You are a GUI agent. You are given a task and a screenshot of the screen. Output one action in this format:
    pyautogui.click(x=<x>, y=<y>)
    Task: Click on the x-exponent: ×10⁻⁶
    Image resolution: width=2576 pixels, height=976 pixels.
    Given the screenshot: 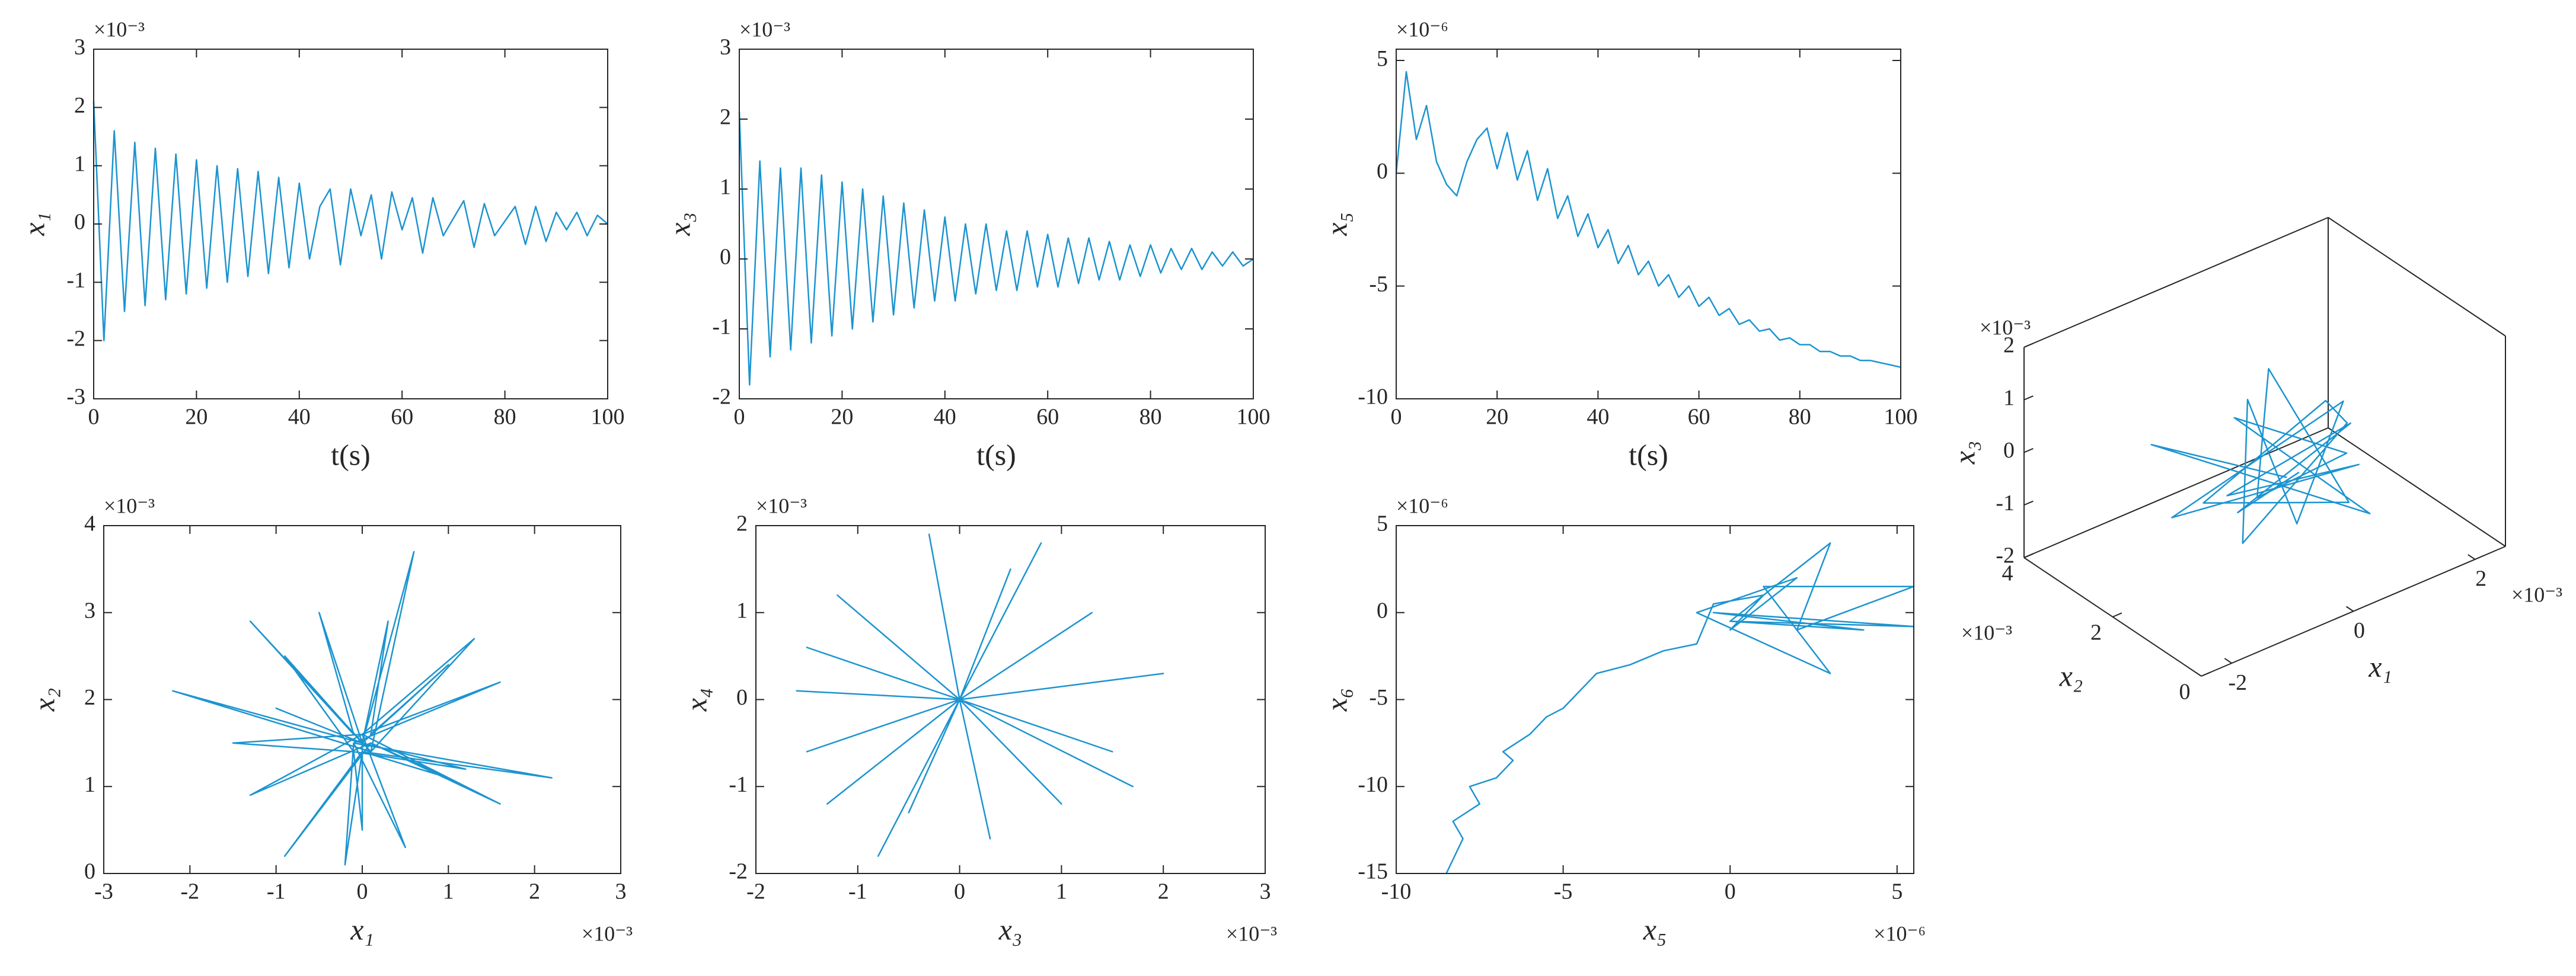 What is the action you would take?
    pyautogui.click(x=1899, y=933)
    